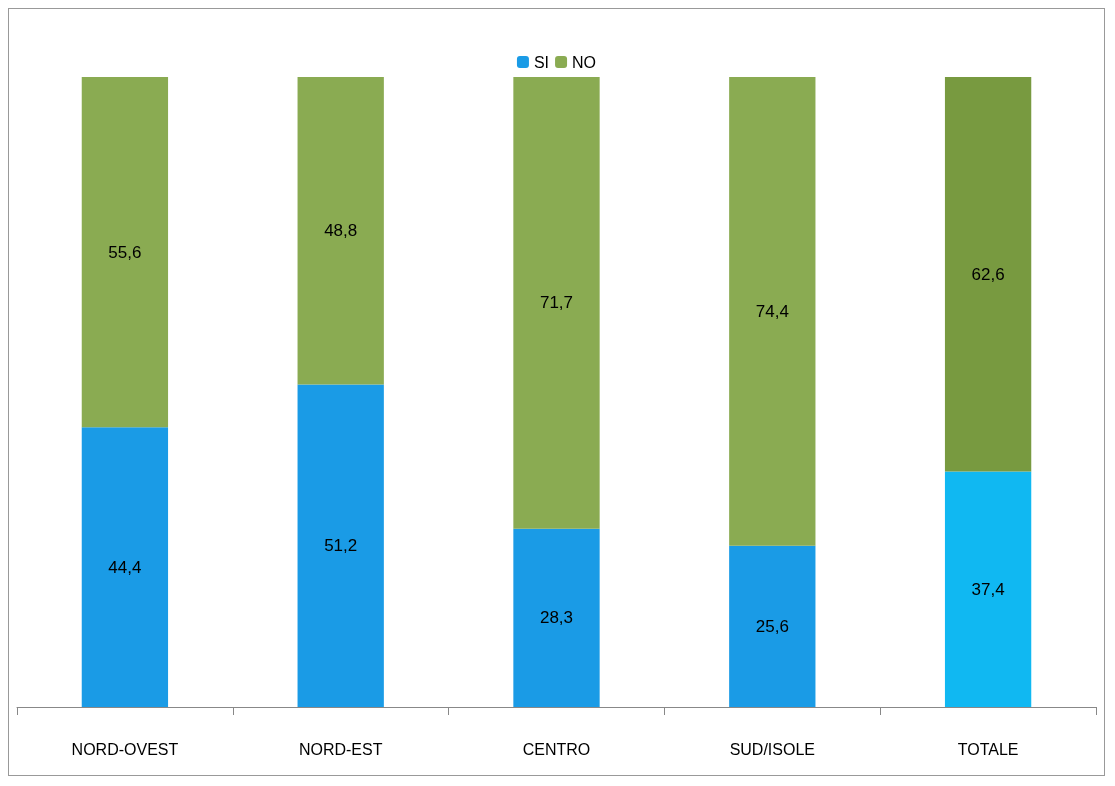 Image resolution: width=1115 pixels, height=786 pixels. I want to click on legend-label: NO, so click(584, 62).